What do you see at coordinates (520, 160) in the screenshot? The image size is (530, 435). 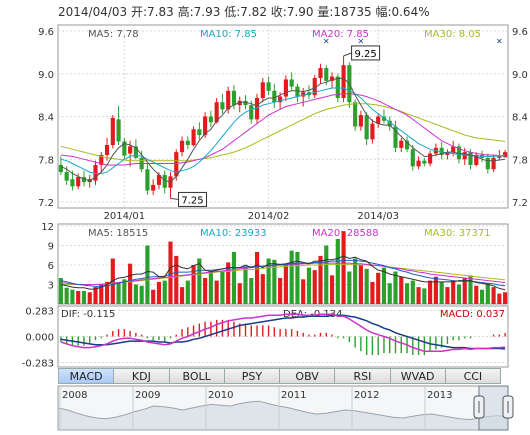 I see `price-tick-right: 7.8` at bounding box center [520, 160].